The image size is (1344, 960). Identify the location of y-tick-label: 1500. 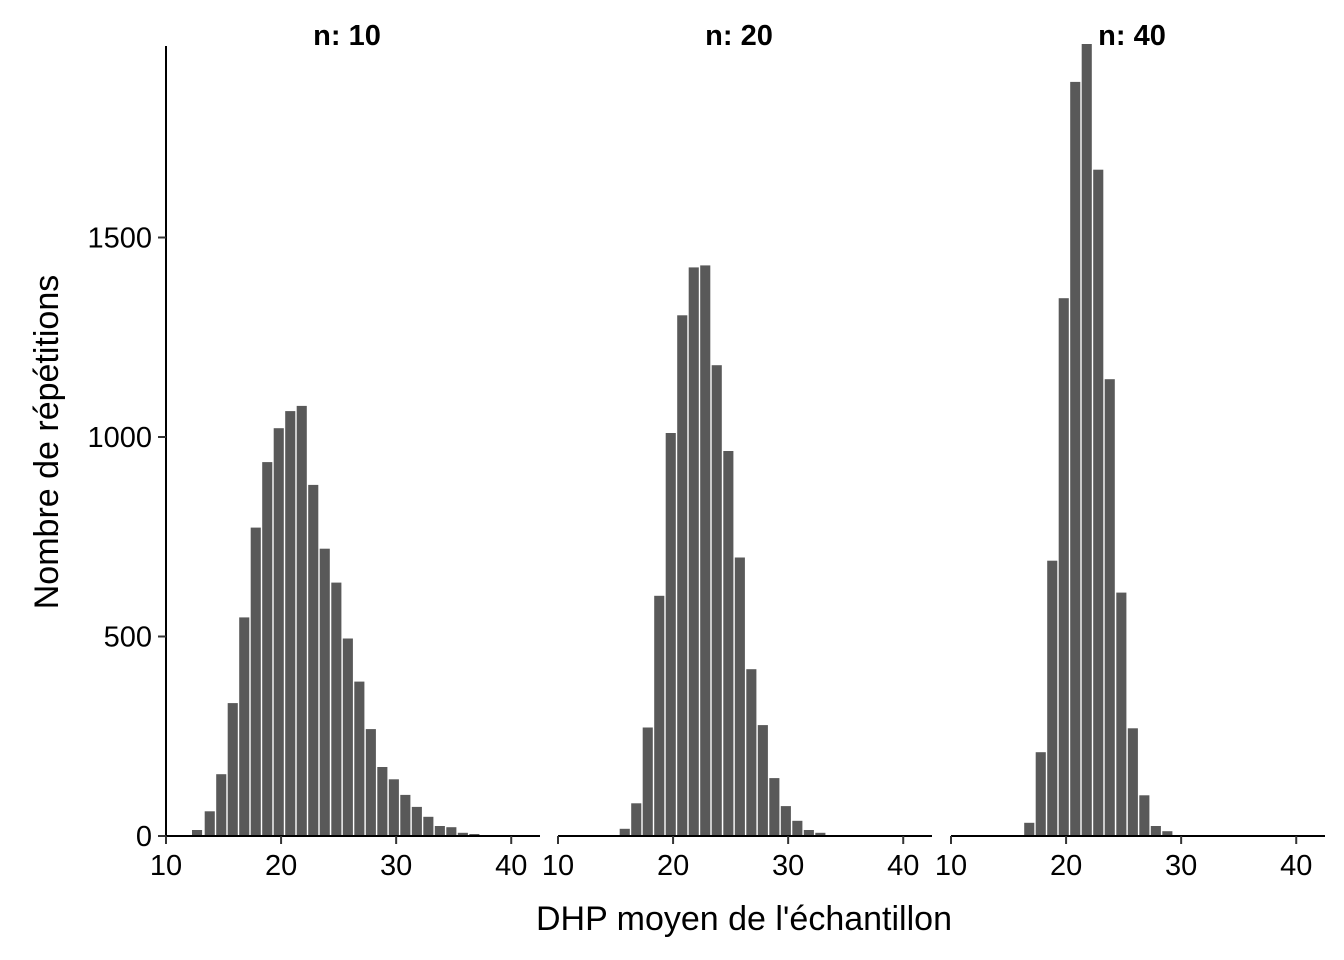
(119, 239).